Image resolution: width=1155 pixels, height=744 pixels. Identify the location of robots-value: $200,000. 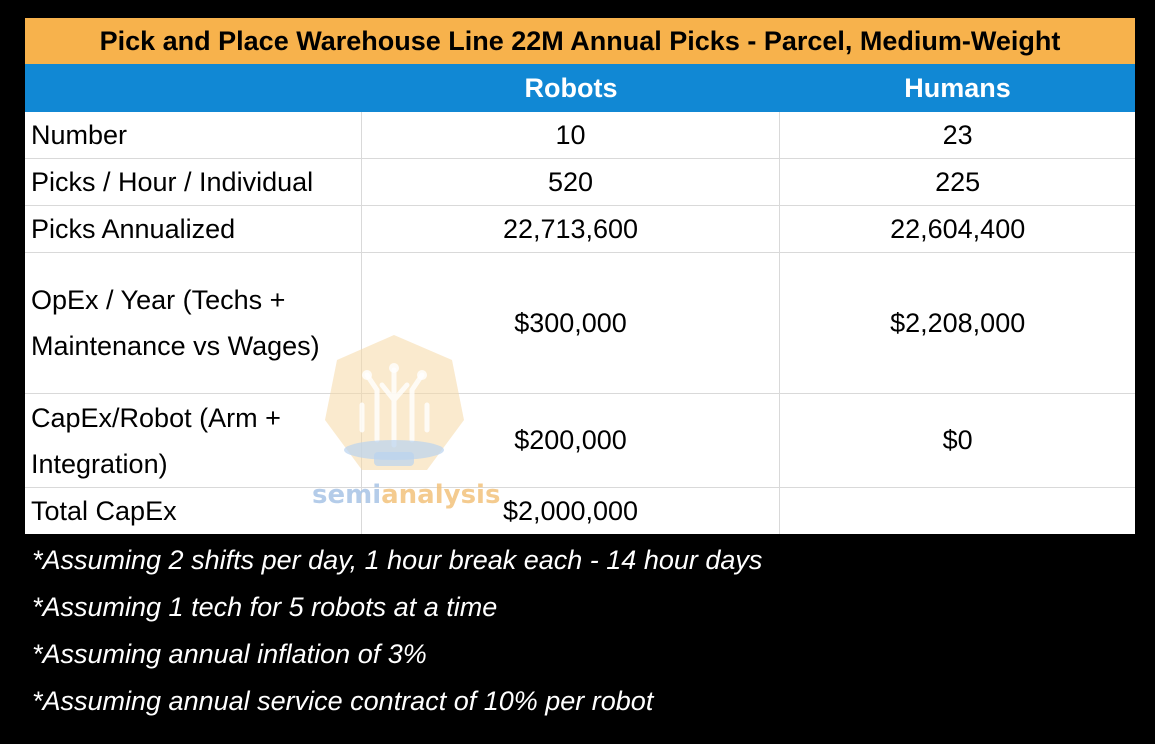
(571, 440).